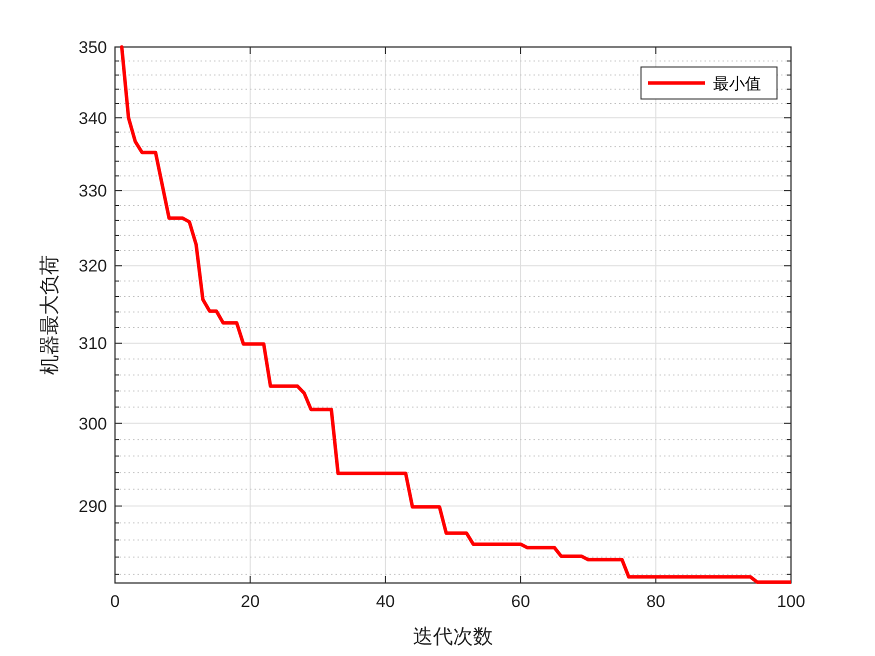 The width and height of the screenshot is (875, 656). Describe the element at coordinates (520, 601) in the screenshot. I see `x-tick-label: 60` at that location.